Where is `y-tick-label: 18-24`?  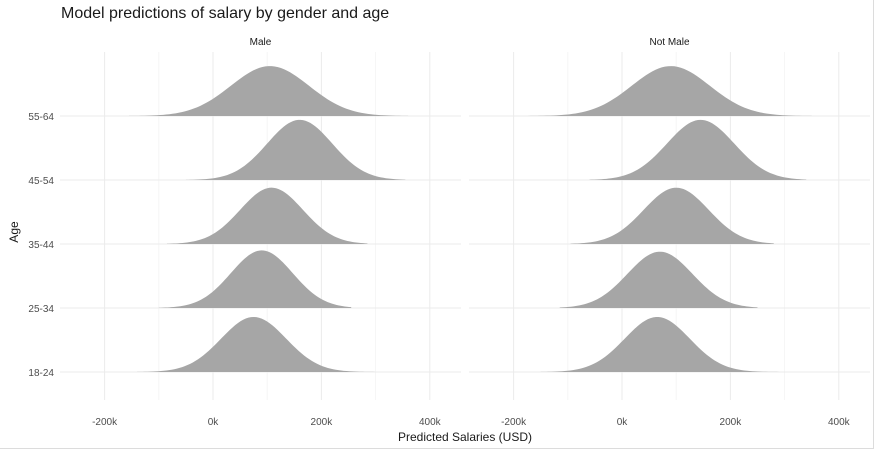 y-tick-label: 18-24 is located at coordinates (41, 373).